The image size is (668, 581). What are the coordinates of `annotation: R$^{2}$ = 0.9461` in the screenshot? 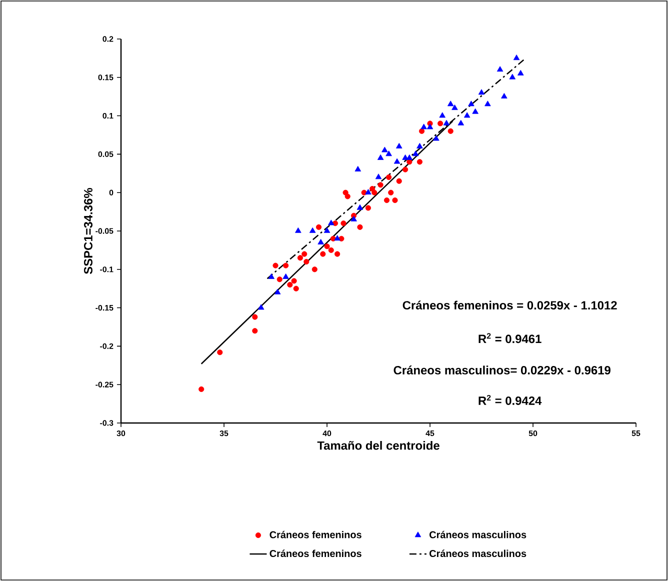 It's located at (510, 338).